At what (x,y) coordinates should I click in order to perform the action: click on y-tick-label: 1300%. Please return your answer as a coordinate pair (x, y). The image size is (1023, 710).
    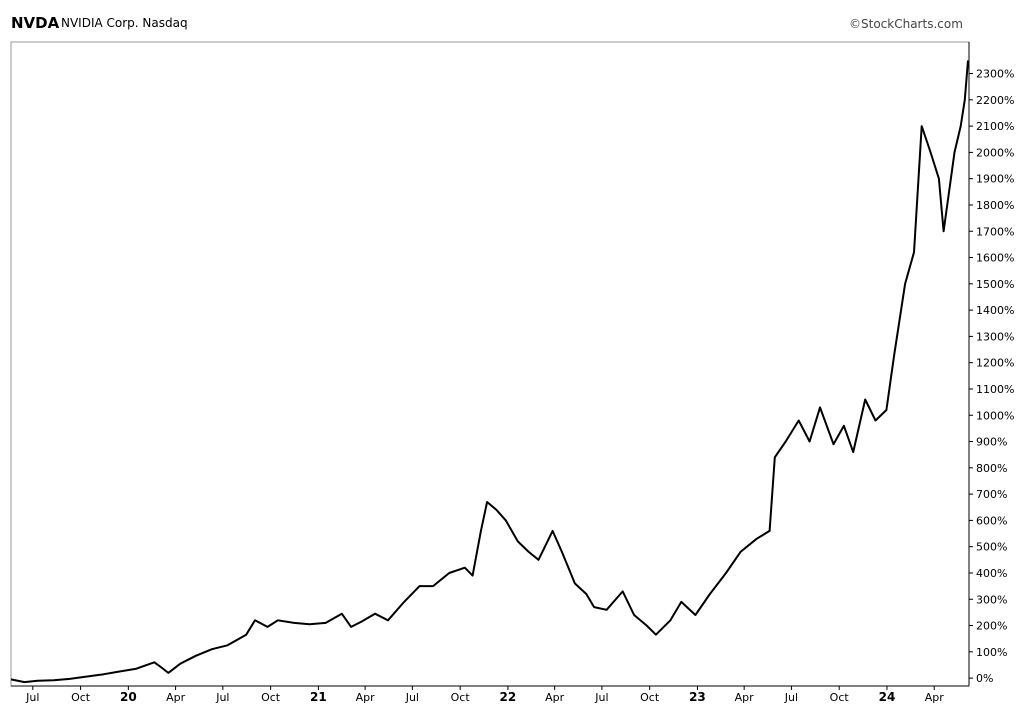
    Looking at the image, I should click on (995, 336).